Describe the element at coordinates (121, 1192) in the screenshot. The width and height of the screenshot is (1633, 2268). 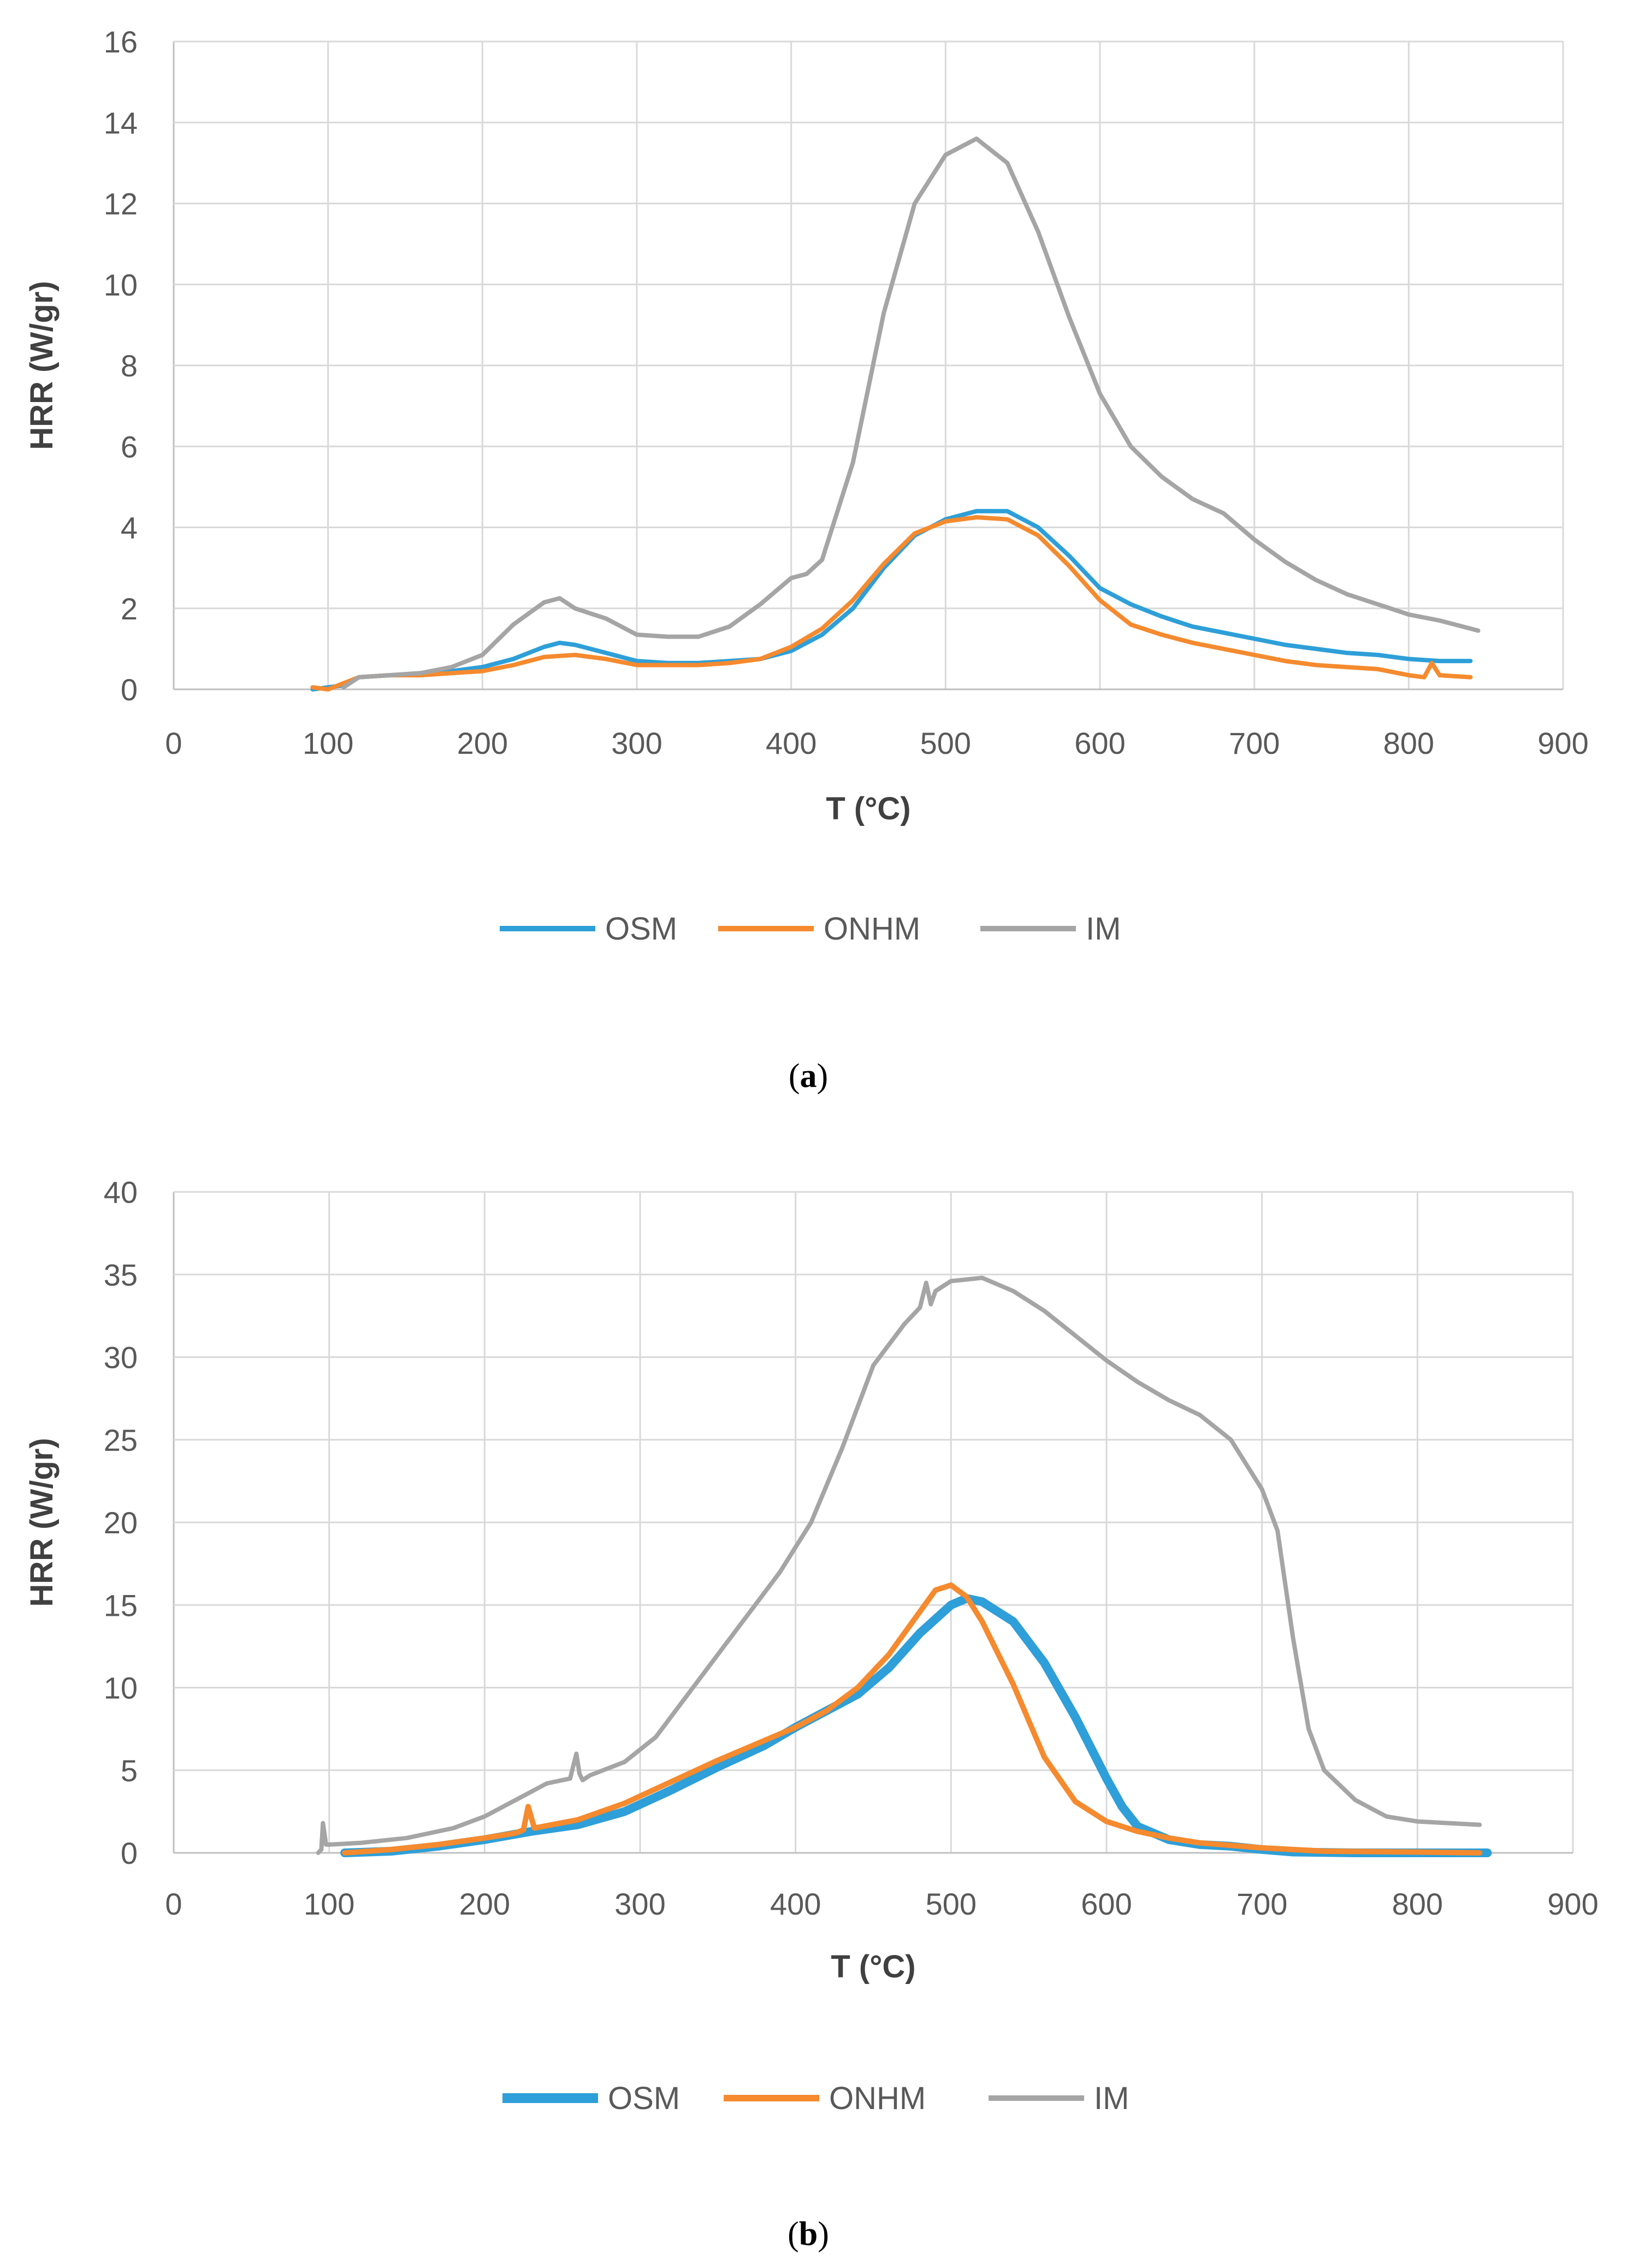
I see `y-tick-label: 40` at that location.